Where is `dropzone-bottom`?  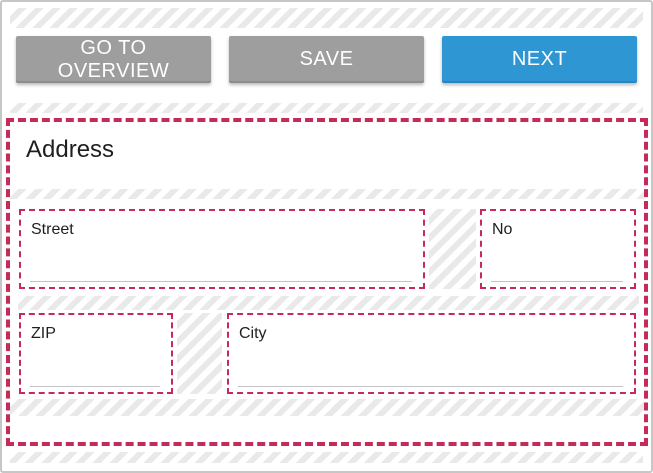
dropzone-bottom is located at coordinates (326, 457).